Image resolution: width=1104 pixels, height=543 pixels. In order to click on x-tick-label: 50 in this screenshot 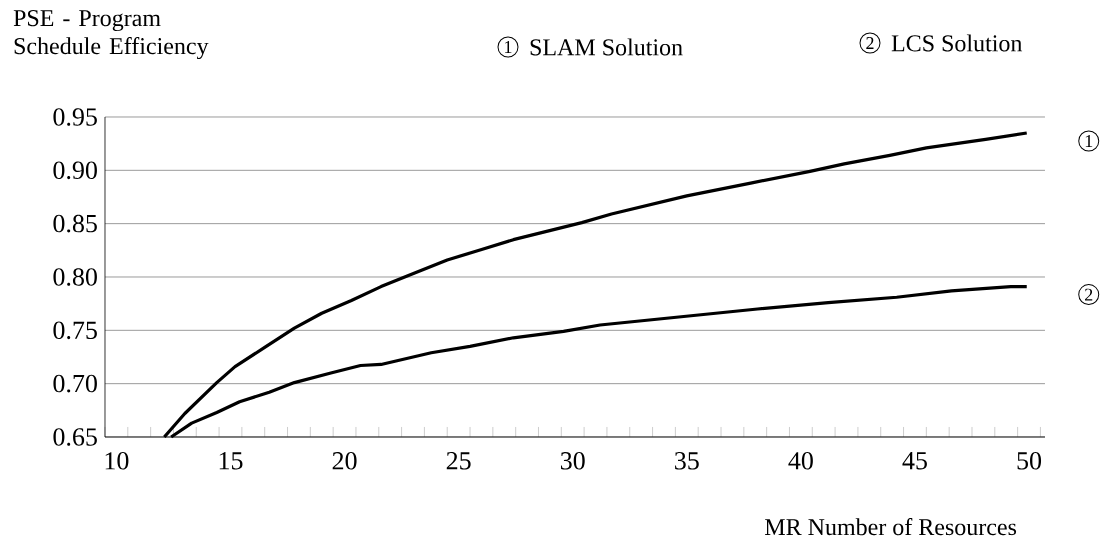, I will do `click(1029, 461)`.